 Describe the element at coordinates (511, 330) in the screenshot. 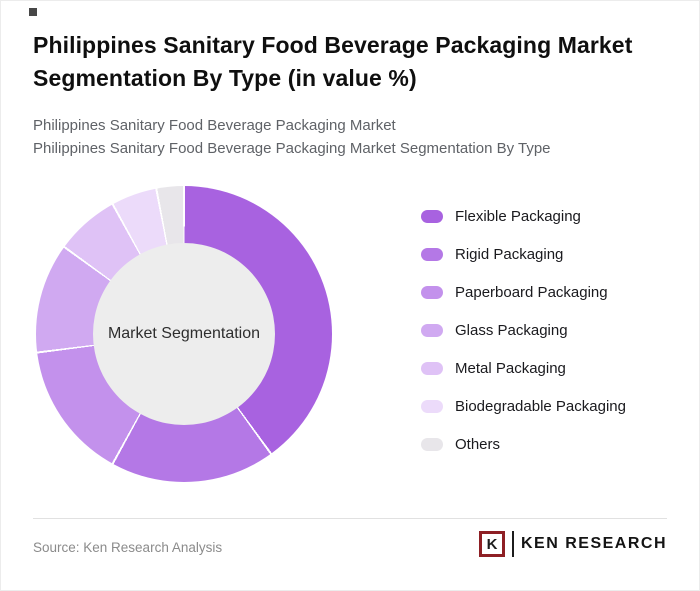

I see `legend-label: Glass Packaging` at that location.